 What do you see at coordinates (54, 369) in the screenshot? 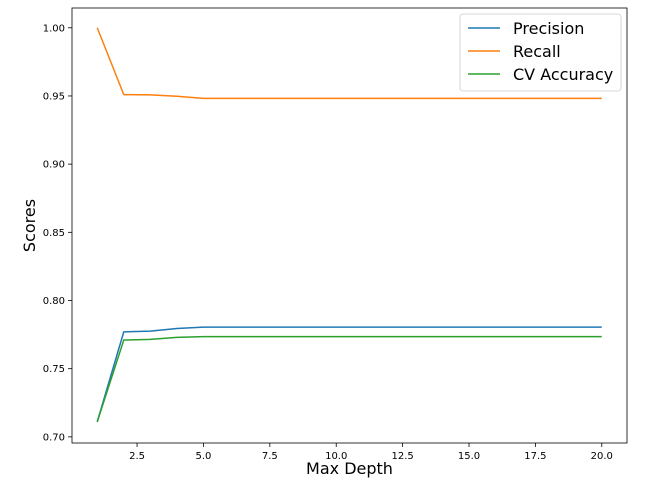
I see `y-tick-label: 0.75` at bounding box center [54, 369].